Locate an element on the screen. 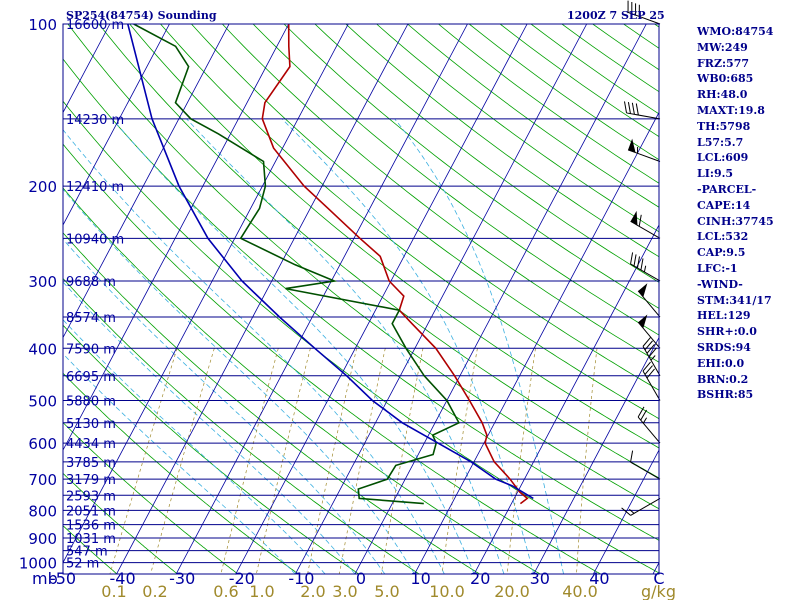  mixing-ratio-label: 1.0 is located at coordinates (261, 591).